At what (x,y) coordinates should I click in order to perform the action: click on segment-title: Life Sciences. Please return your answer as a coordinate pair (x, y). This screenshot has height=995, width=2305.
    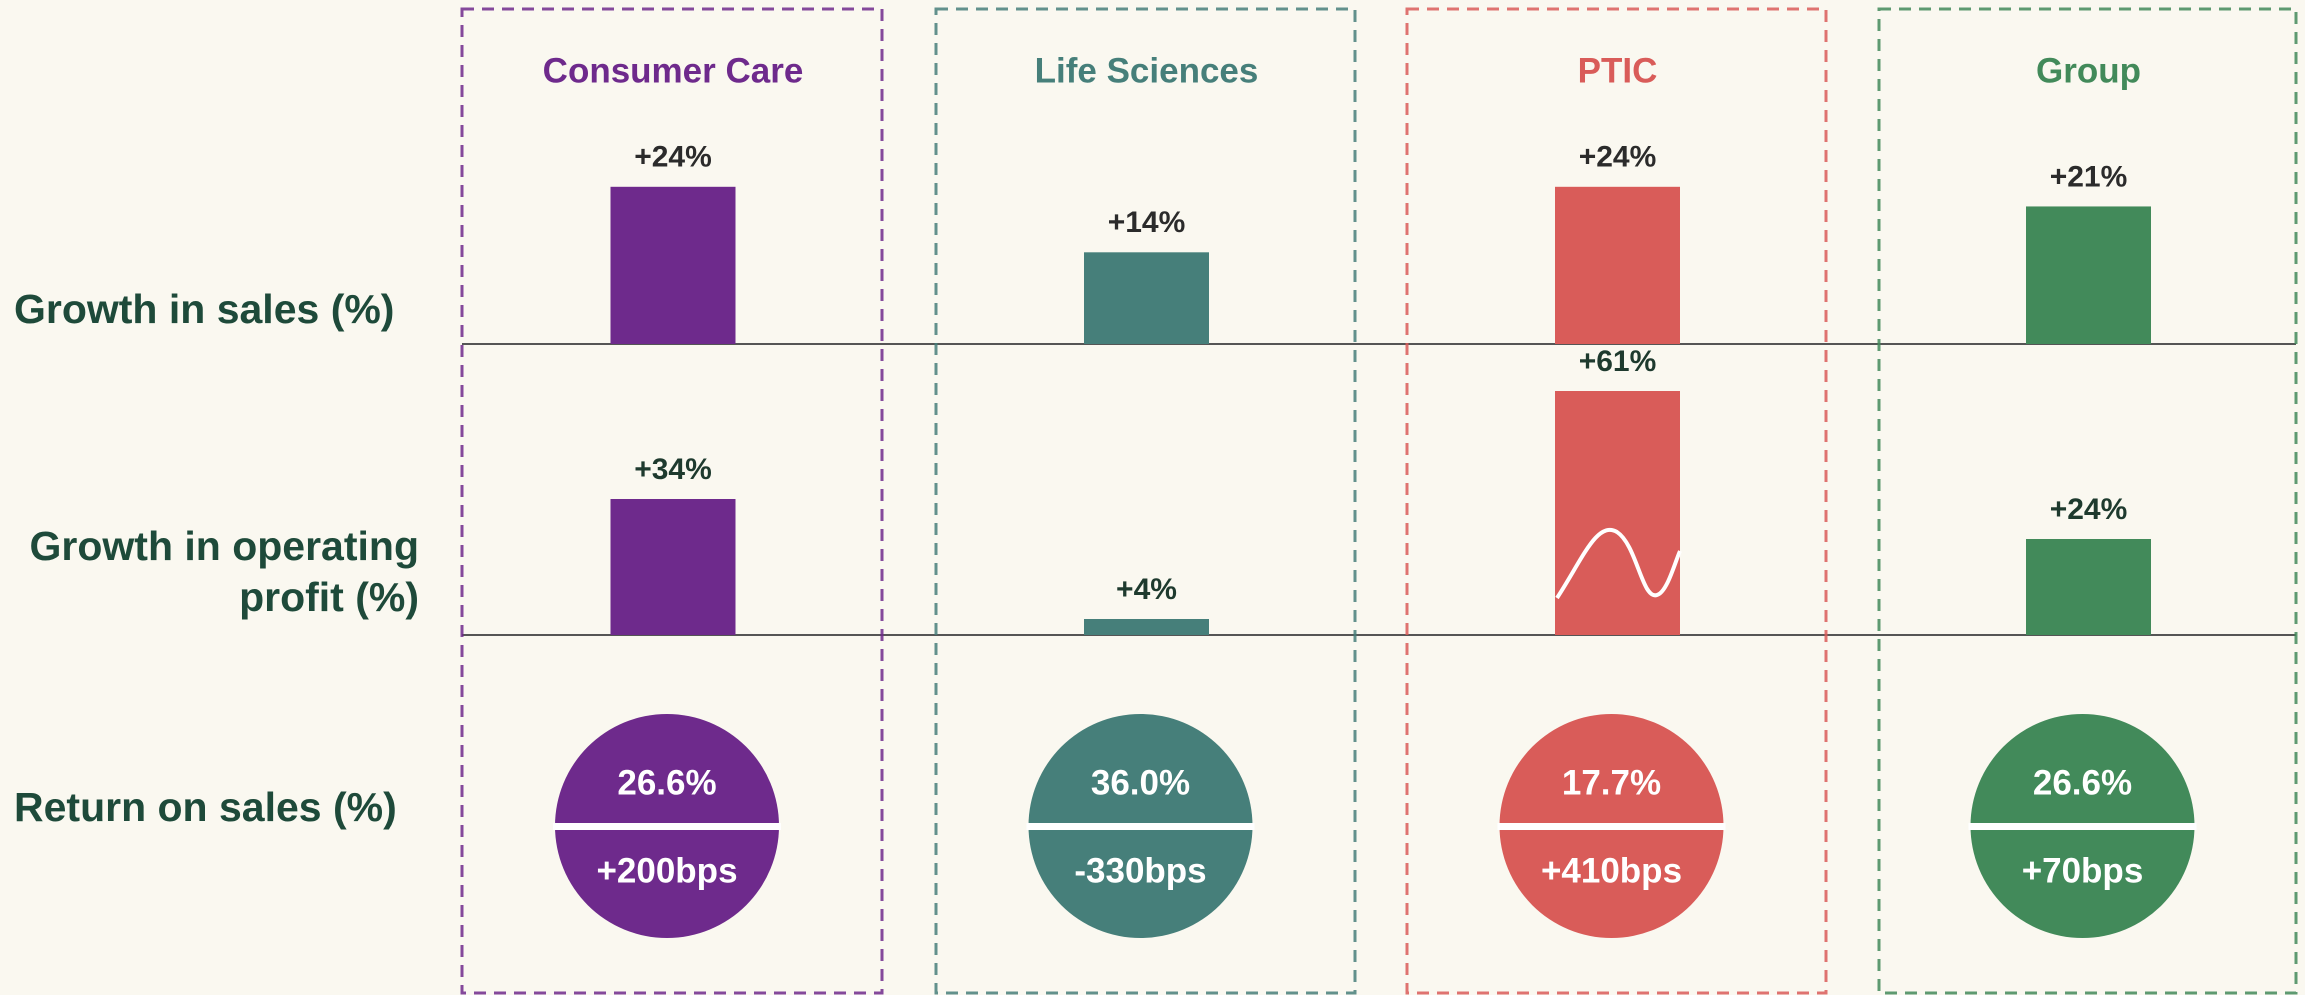
    Looking at the image, I should click on (1147, 70).